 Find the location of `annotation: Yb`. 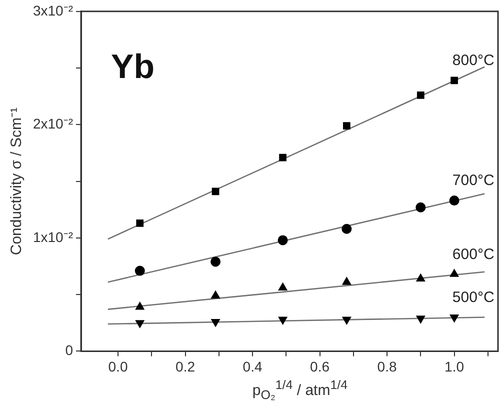

annotation: Yb is located at coordinates (132, 67).